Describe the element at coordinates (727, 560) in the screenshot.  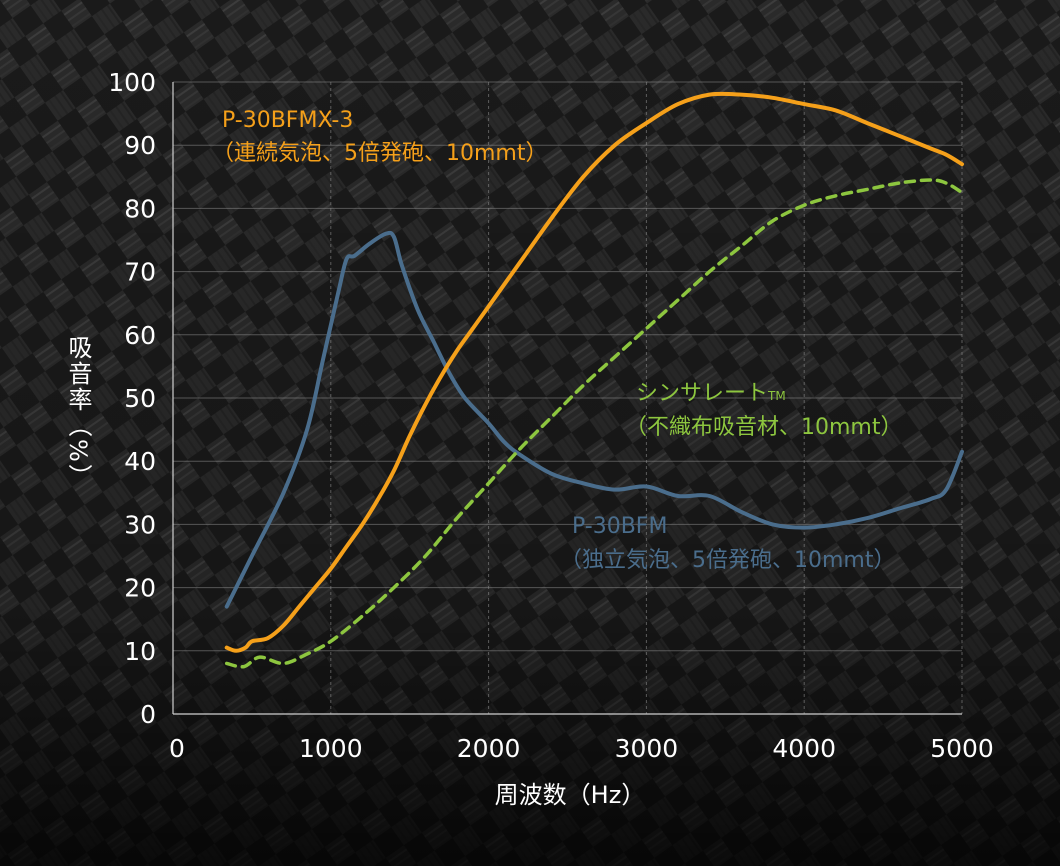
I see `annotation-p30bfm-spec: （独立気泡、5倍発砲、10mmt）` at that location.